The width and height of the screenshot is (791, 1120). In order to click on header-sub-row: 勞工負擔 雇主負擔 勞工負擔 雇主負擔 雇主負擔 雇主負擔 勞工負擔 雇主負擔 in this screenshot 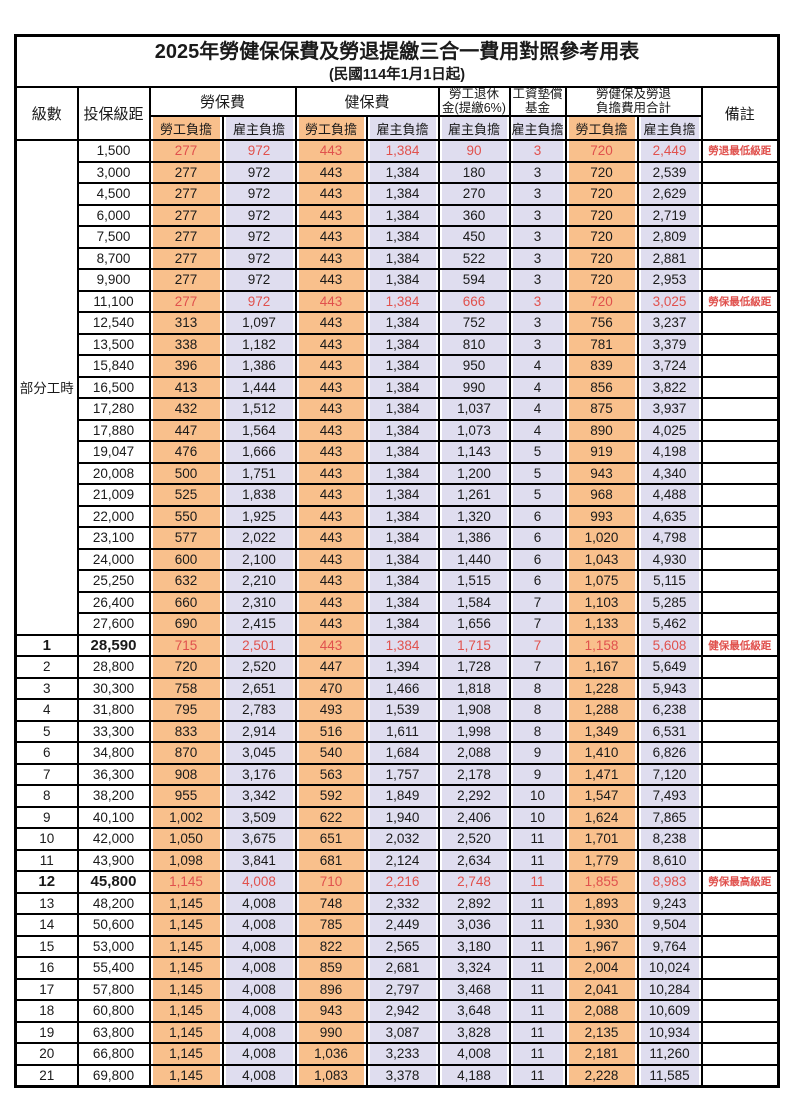, I will do `click(397, 128)`.